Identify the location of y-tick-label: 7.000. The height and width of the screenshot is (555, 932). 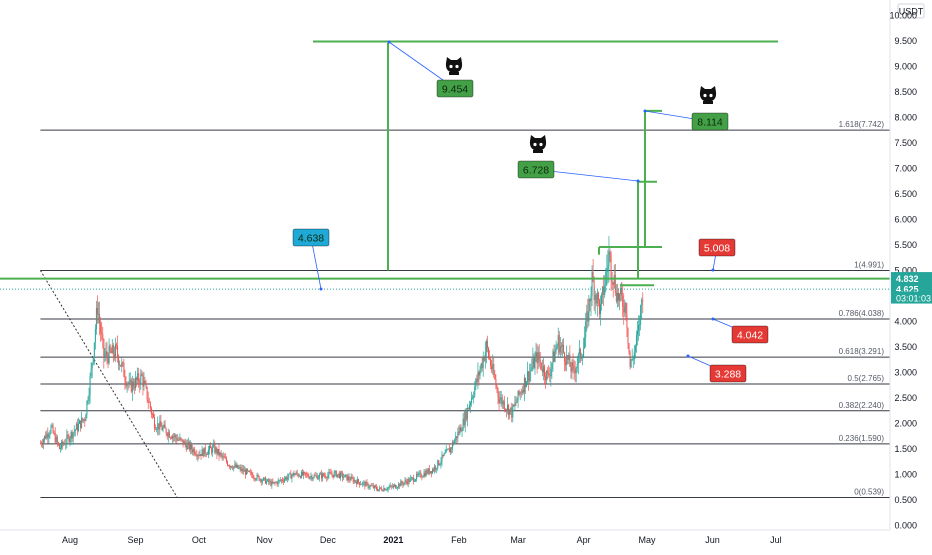
(905, 169).